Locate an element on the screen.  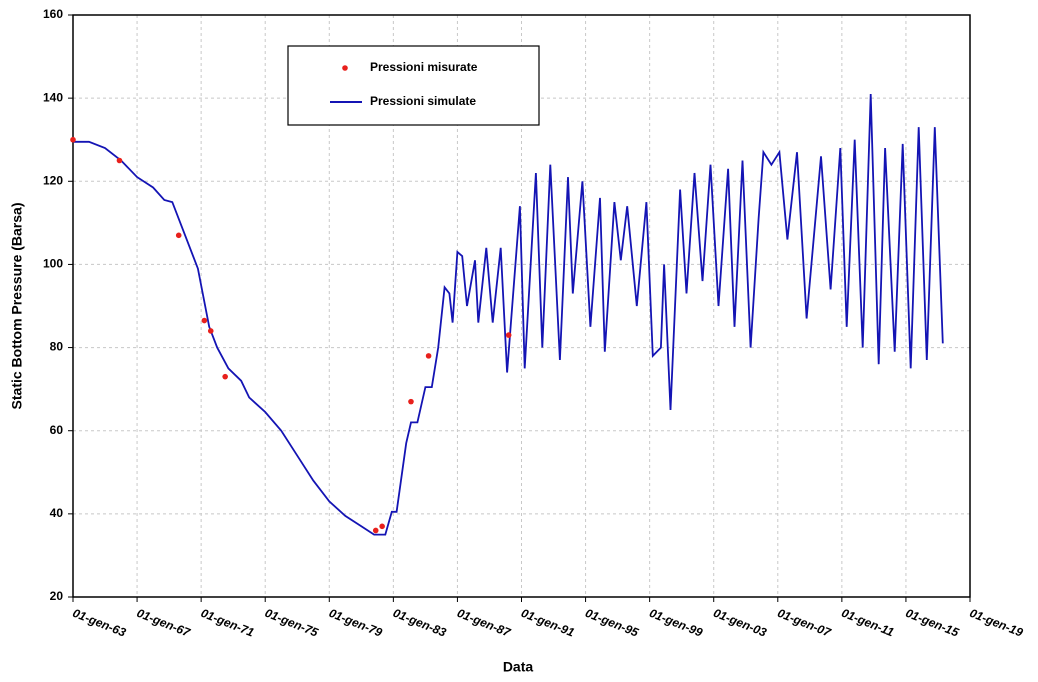
x-tick-label: 01-gen-71 is located at coordinates (227, 623).